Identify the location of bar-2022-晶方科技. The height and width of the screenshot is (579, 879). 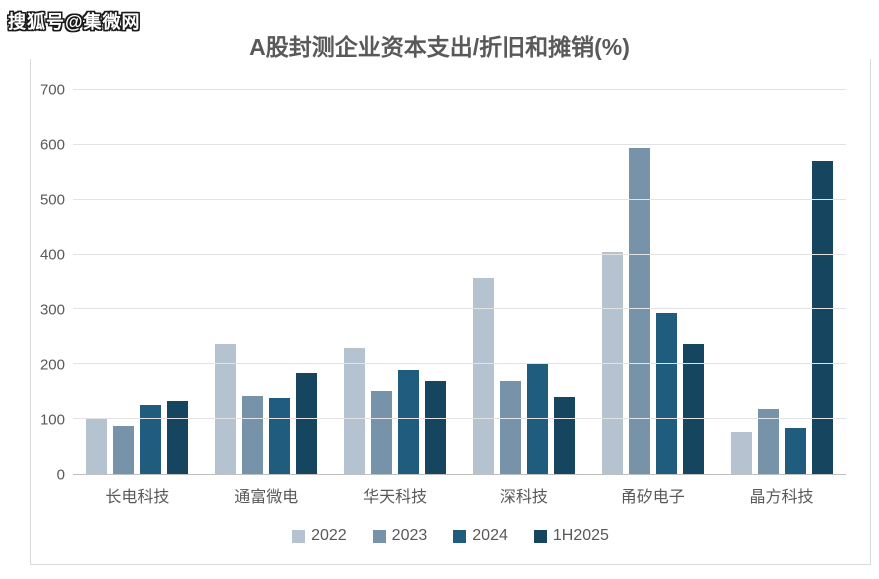
(741, 453).